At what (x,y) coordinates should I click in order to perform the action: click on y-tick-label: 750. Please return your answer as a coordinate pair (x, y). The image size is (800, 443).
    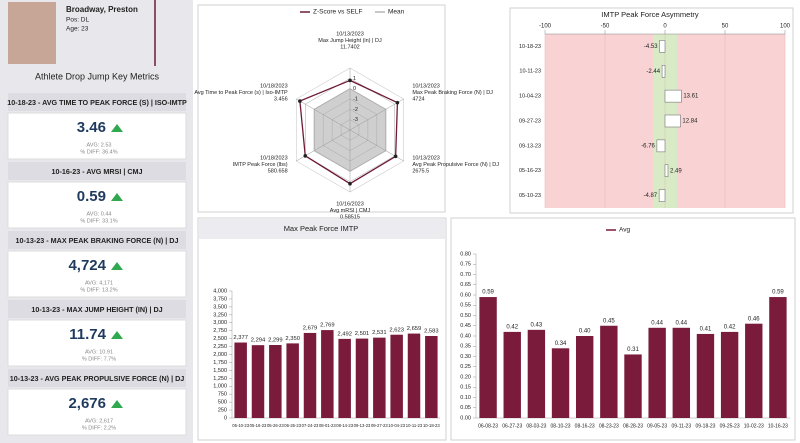
    Looking at the image, I should click on (222, 395).